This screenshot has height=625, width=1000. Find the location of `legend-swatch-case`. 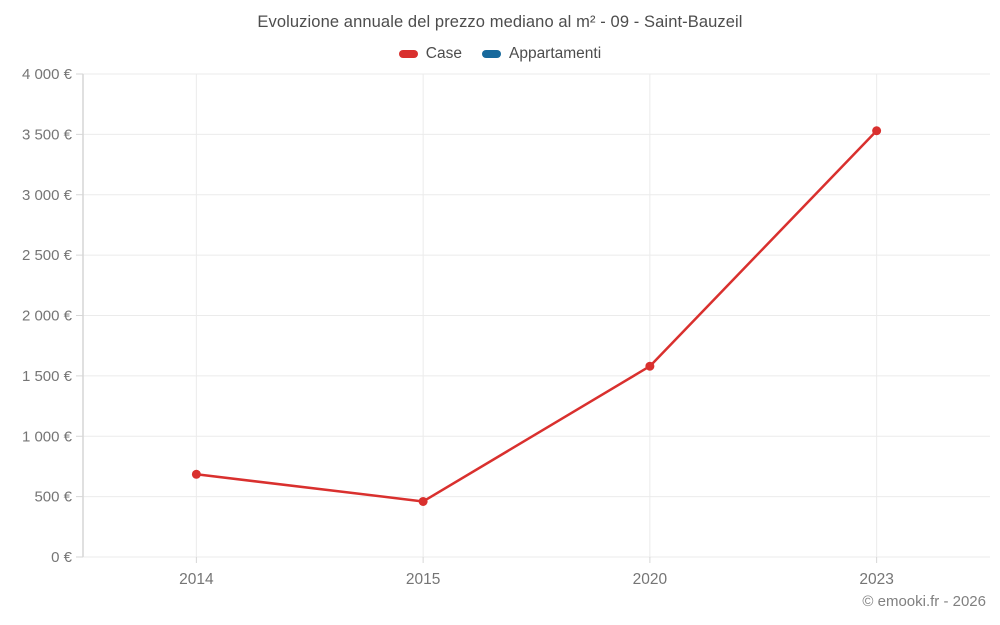

legend-swatch-case is located at coordinates (408, 54).